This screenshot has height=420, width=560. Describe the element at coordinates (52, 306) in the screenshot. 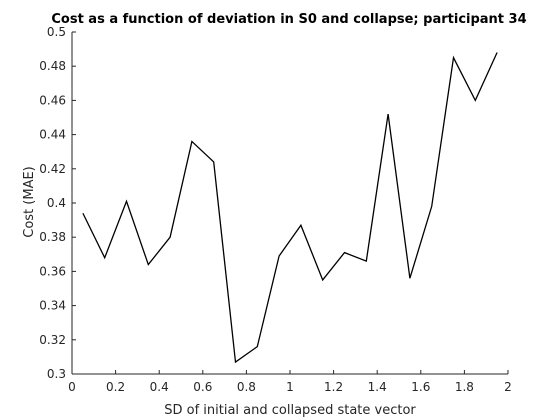

I see `y-tick-label: 0.34` at that location.